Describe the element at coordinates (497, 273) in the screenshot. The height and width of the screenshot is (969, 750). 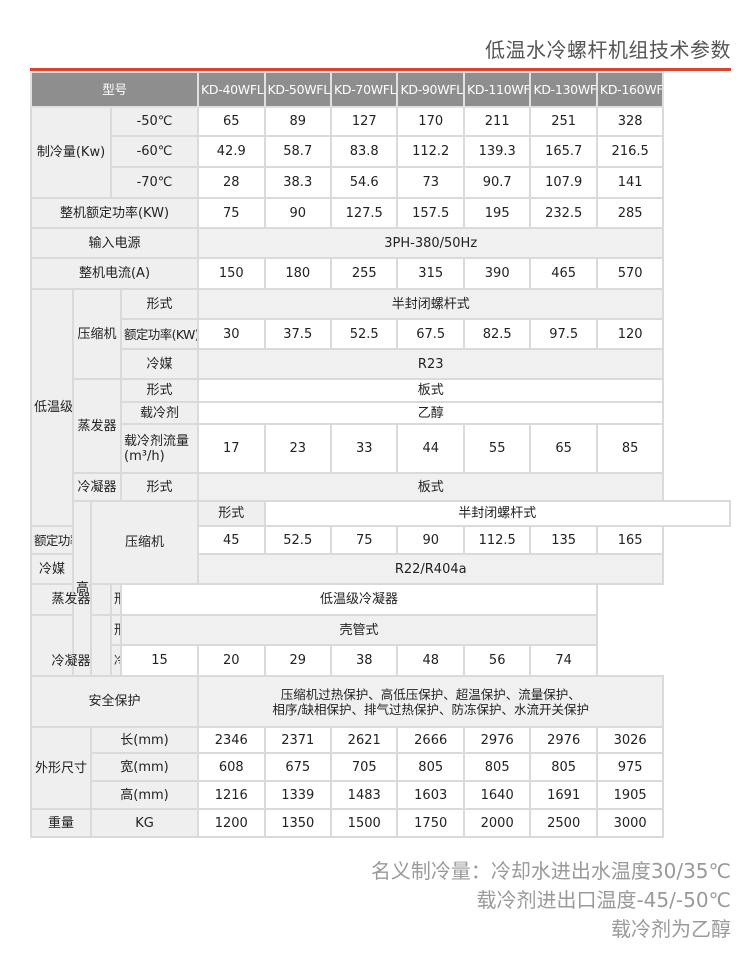
I see `current-value: 390` at that location.